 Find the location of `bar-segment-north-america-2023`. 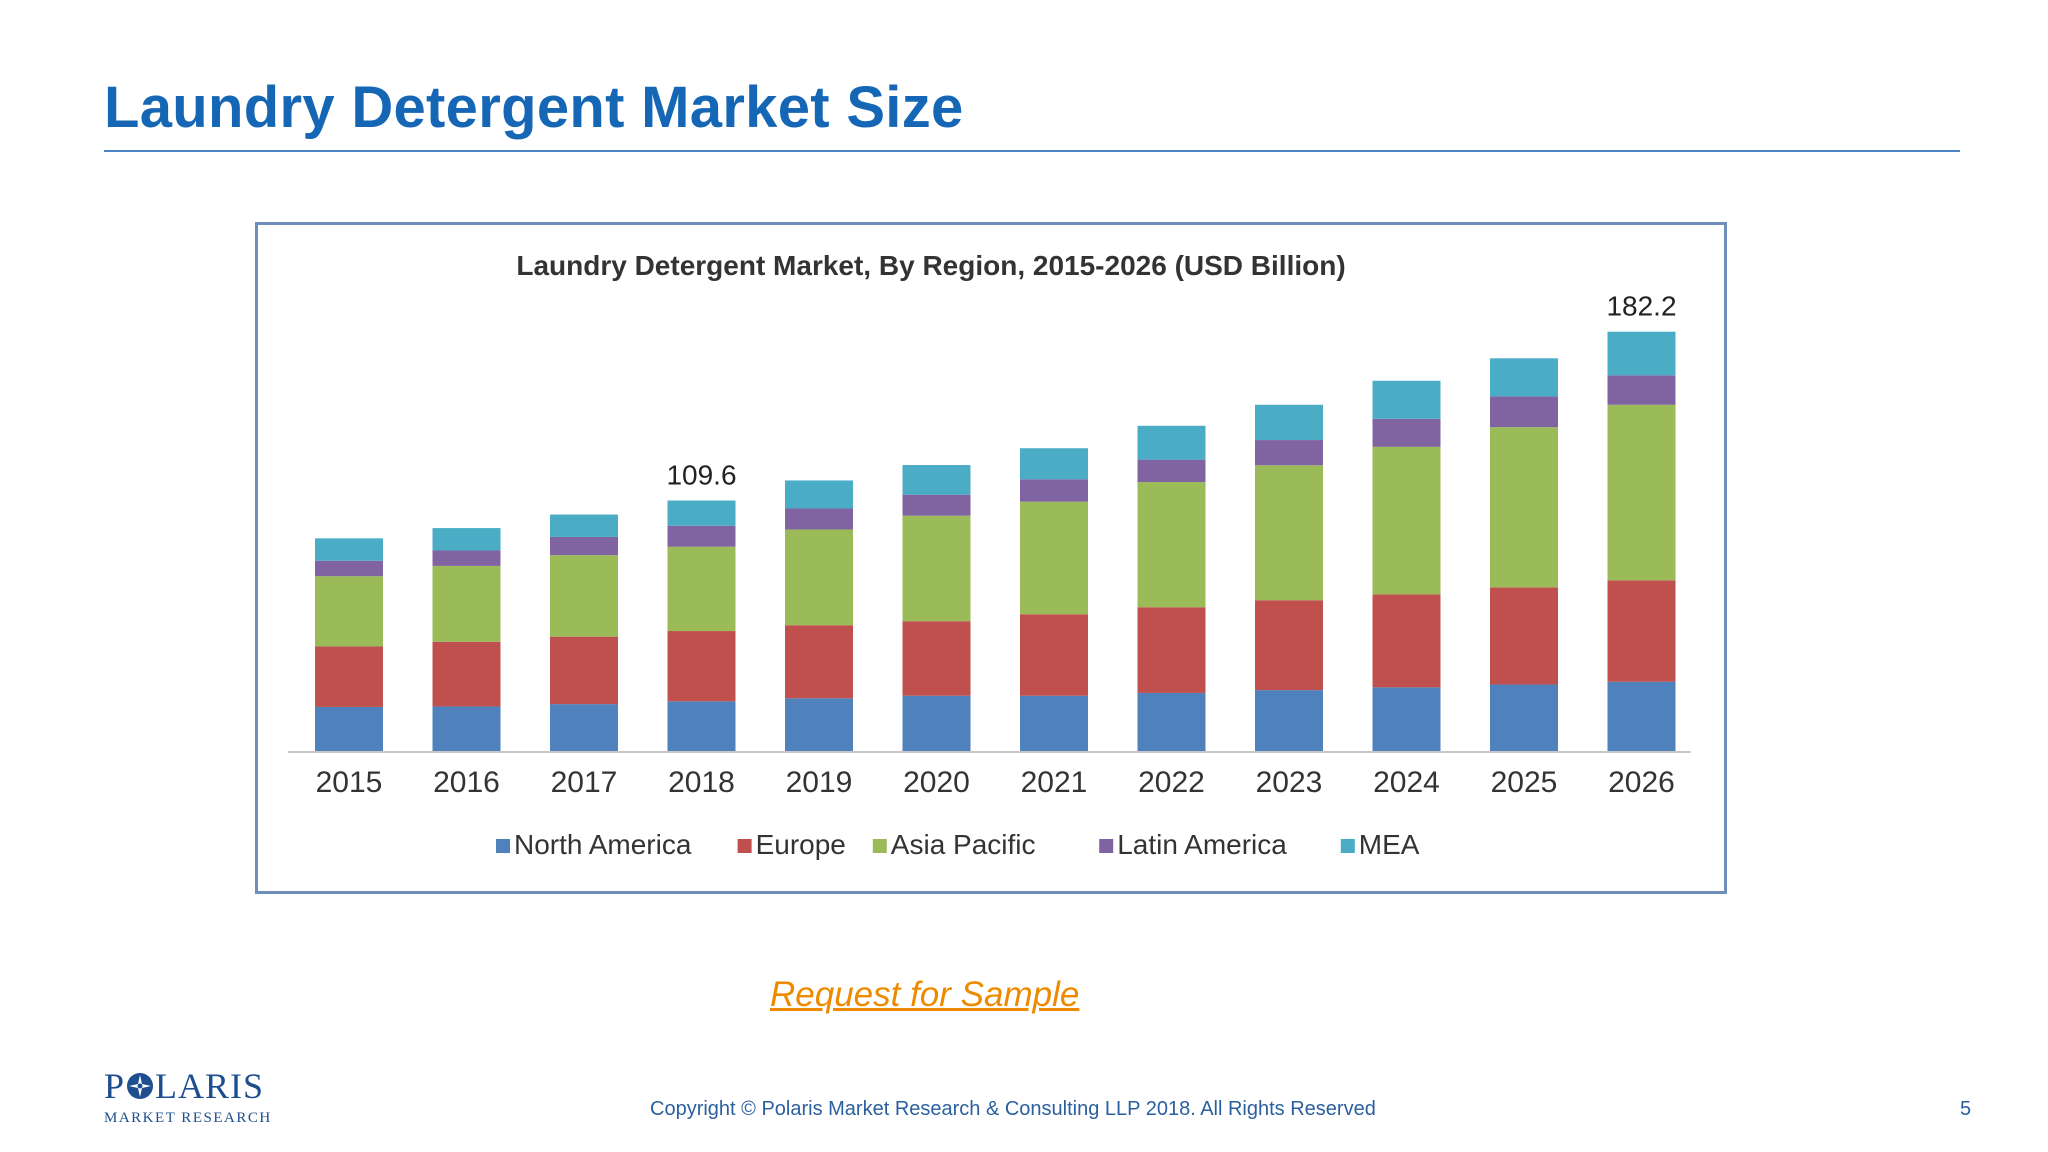

bar-segment-north-america-2023 is located at coordinates (1289, 721).